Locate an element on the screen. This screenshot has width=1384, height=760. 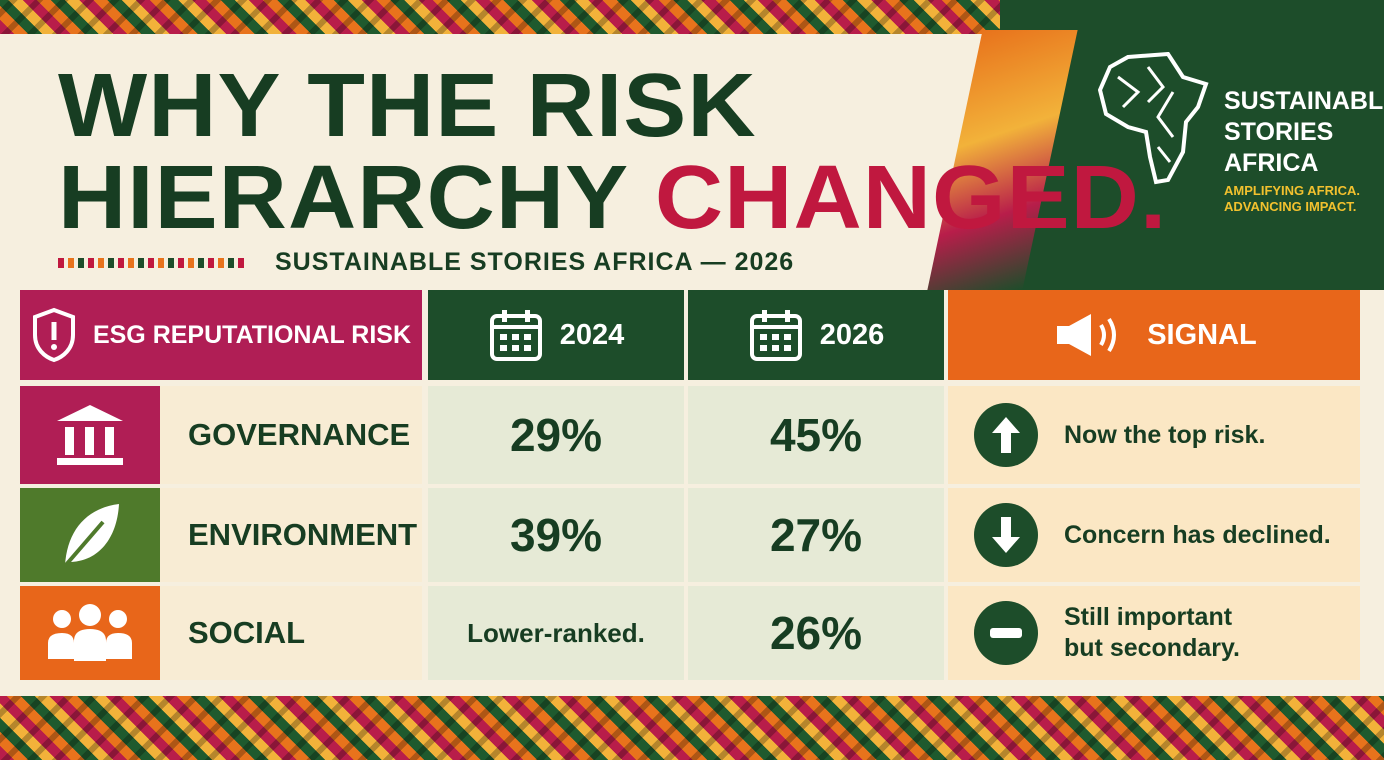
header-cell: SIGNAL is located at coordinates (1154, 335).